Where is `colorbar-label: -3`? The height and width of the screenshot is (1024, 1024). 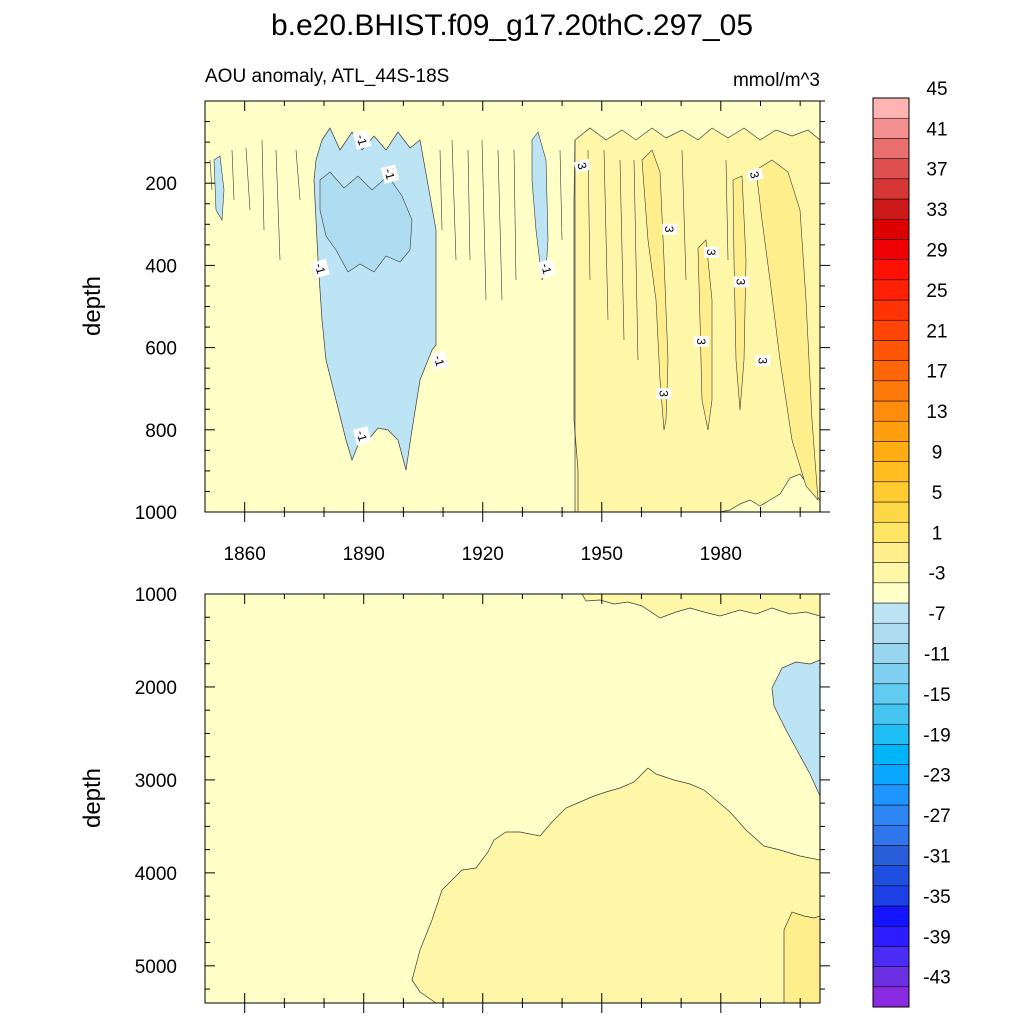
colorbar-label: -3 is located at coordinates (937, 574).